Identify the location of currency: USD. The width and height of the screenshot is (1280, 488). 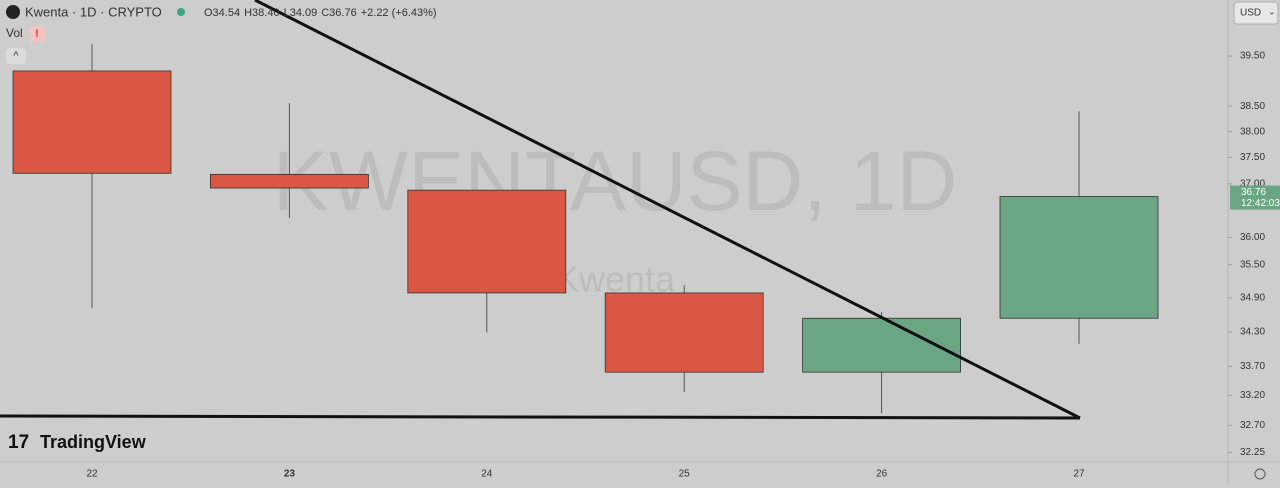
(1250, 13).